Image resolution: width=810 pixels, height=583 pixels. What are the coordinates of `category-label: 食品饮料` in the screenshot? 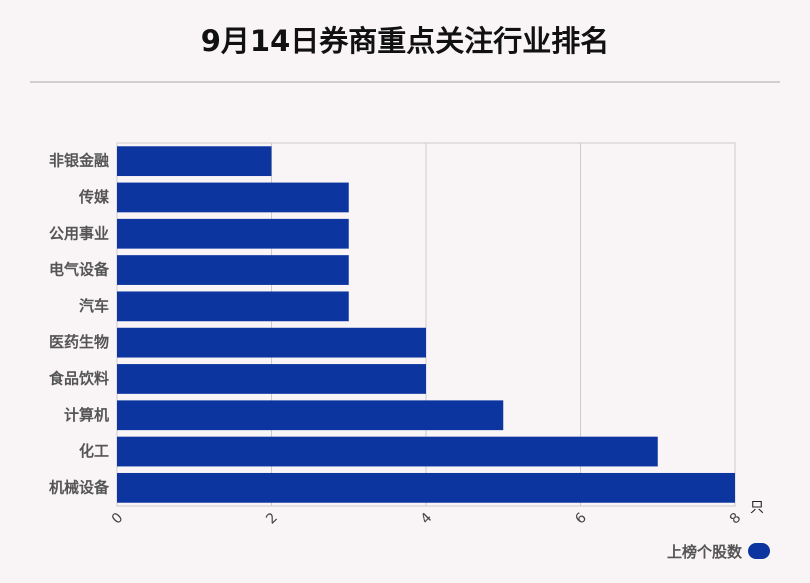 It's located at (79, 378).